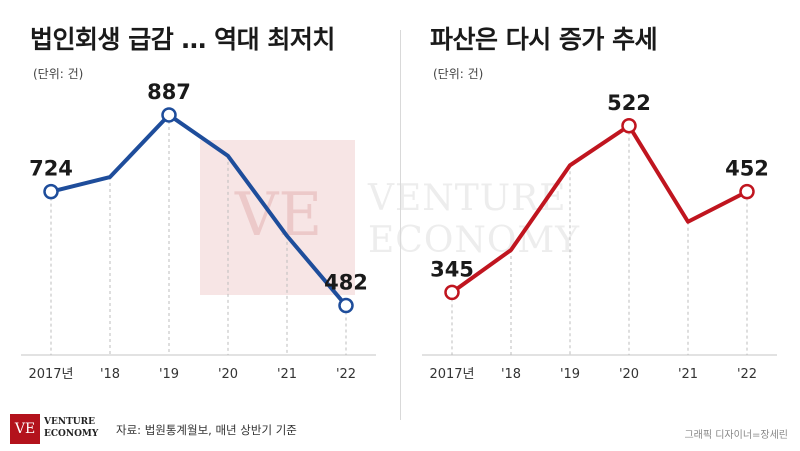 This screenshot has height=451, width=800. I want to click on data-value-label: 452, so click(747, 169).